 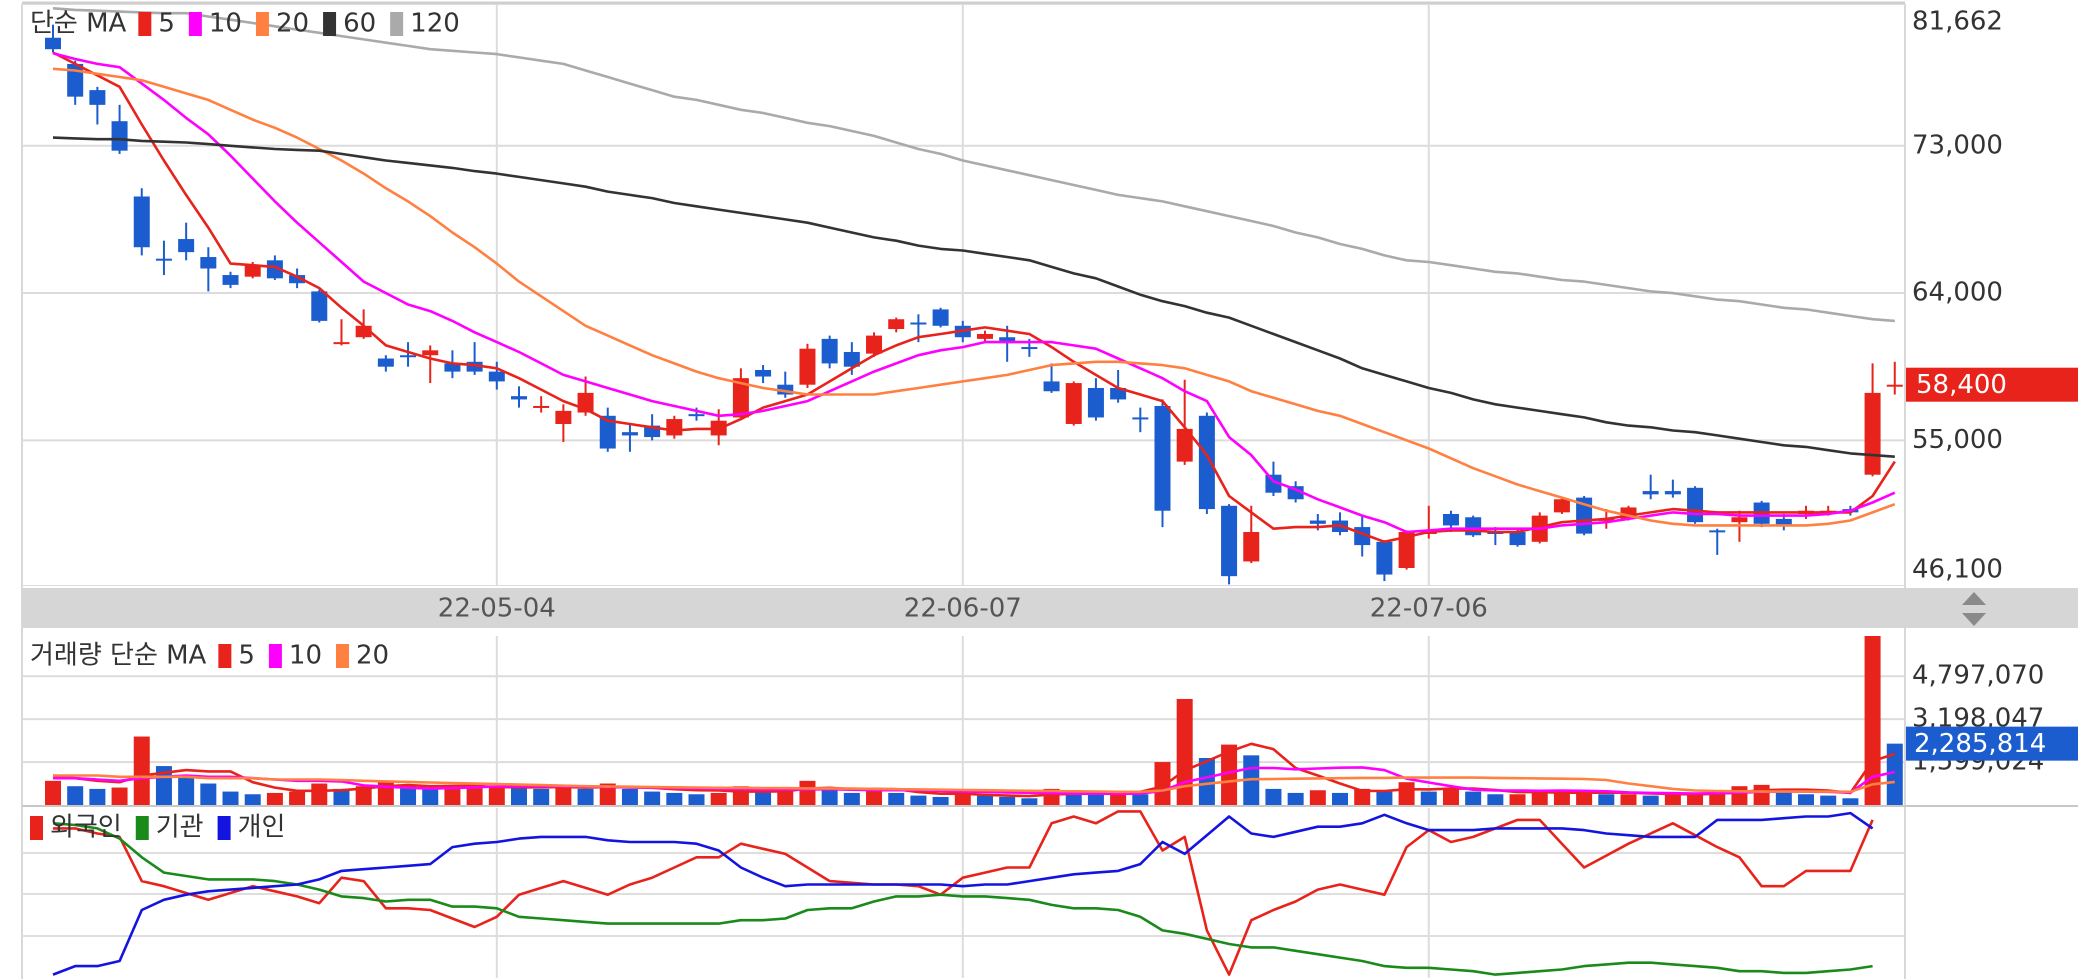 What do you see at coordinates (1429, 609) in the screenshot?
I see `x-tick-label: 22-07-06` at bounding box center [1429, 609].